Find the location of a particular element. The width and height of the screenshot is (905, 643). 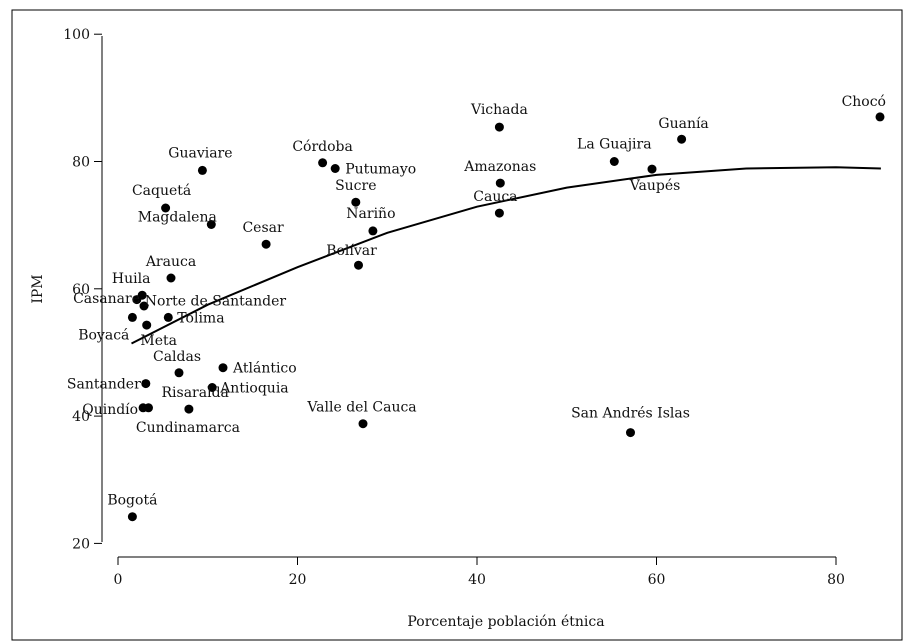

point-label: Cesar is located at coordinates (263, 228).